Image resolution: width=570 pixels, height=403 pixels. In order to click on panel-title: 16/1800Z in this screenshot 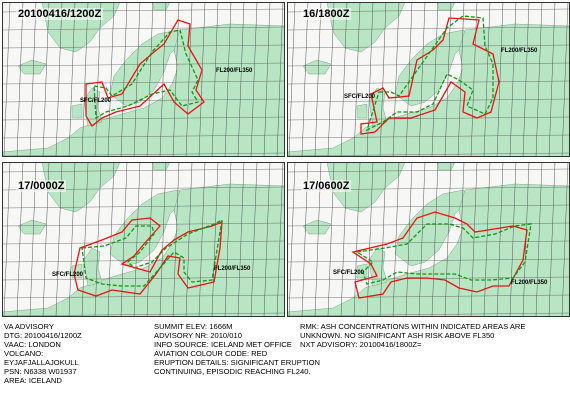, I will do `click(326, 14)`.